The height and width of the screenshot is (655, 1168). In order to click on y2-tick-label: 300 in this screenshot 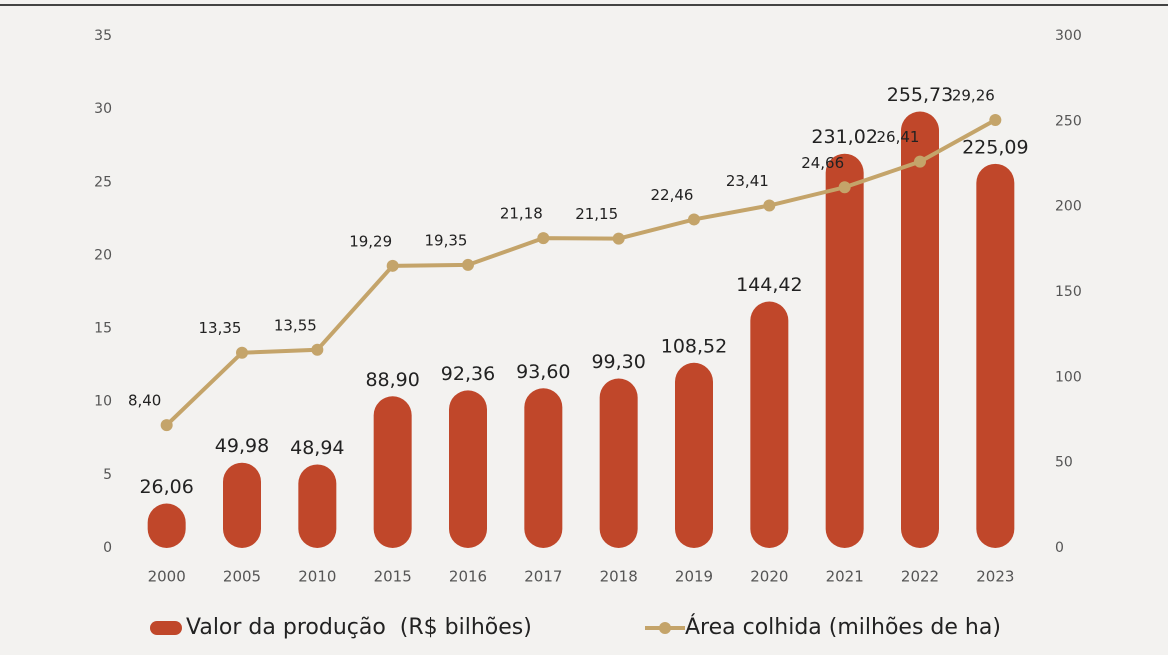, I will do `click(1068, 36)`.